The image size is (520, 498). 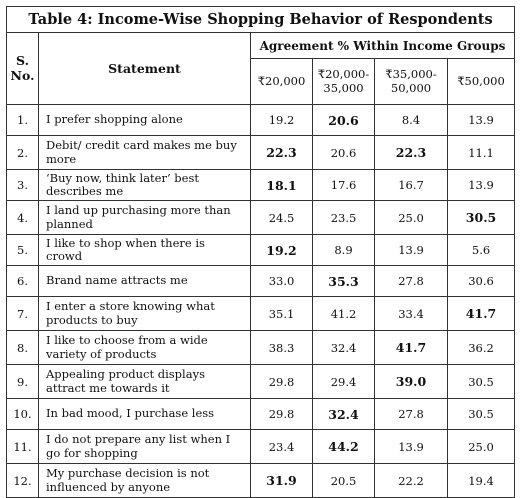 I want to click on value-cell: 23.5, so click(x=343, y=217).